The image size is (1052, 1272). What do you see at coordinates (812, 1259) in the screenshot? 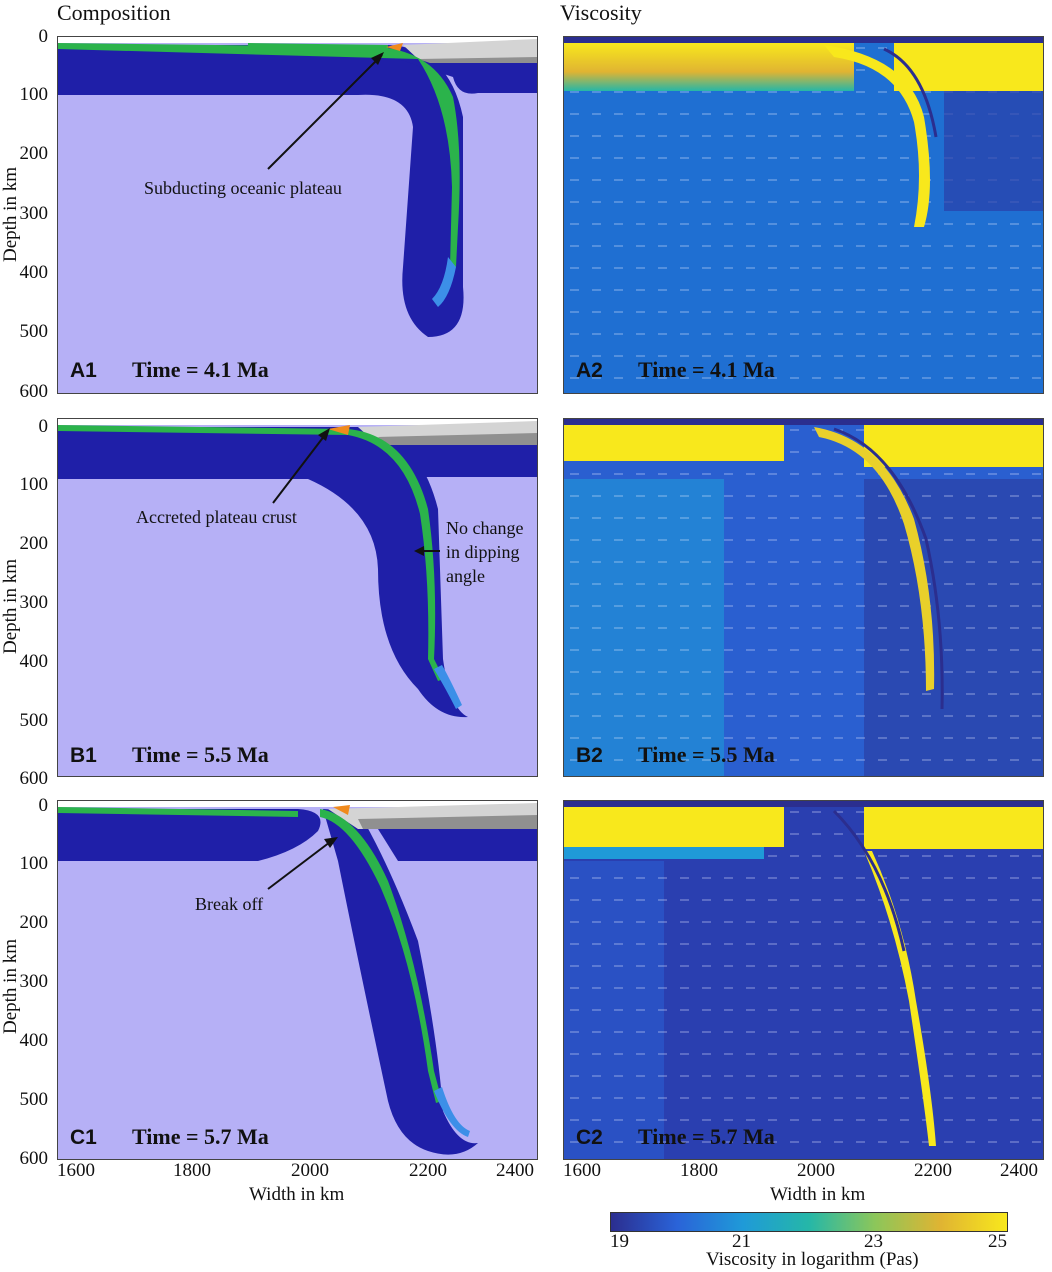
I see `colorbar-label: Viscosity in logarithm (Pas)` at bounding box center [812, 1259].